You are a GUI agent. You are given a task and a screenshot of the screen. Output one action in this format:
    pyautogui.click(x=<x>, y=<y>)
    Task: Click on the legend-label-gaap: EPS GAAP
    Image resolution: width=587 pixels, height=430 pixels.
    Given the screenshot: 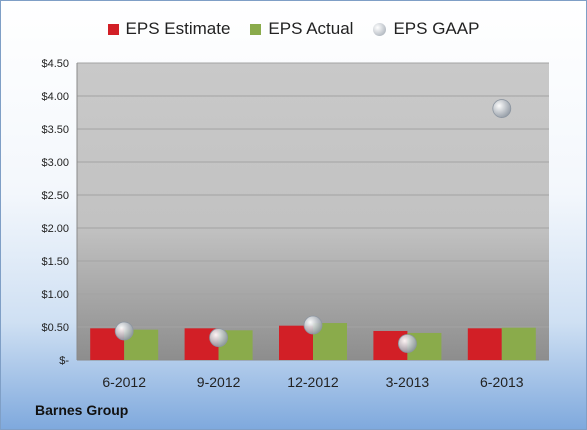 What is the action you would take?
    pyautogui.click(x=436, y=28)
    